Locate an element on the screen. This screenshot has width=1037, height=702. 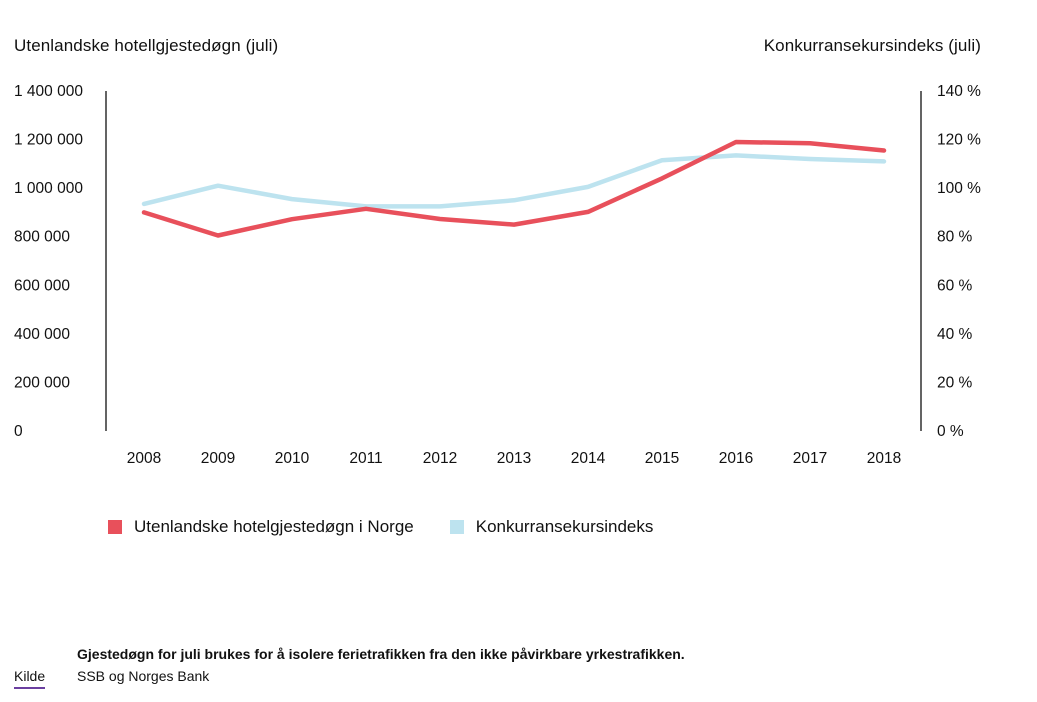
x-tick-label: 2018 is located at coordinates (884, 458).